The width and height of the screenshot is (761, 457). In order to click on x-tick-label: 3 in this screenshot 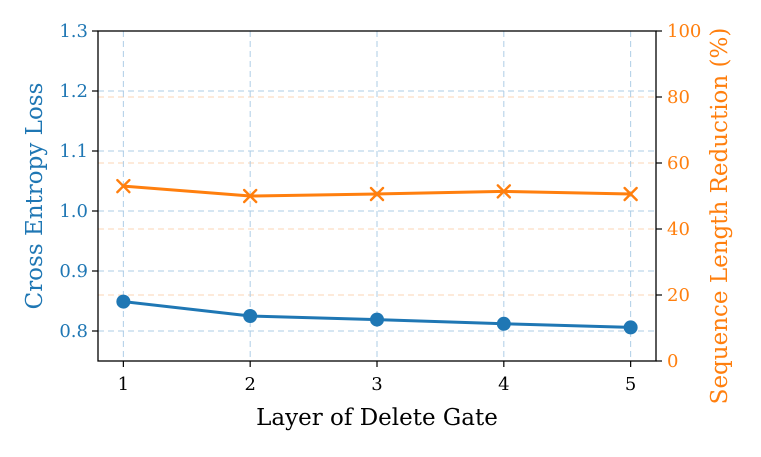, I will do `click(376, 384)`.